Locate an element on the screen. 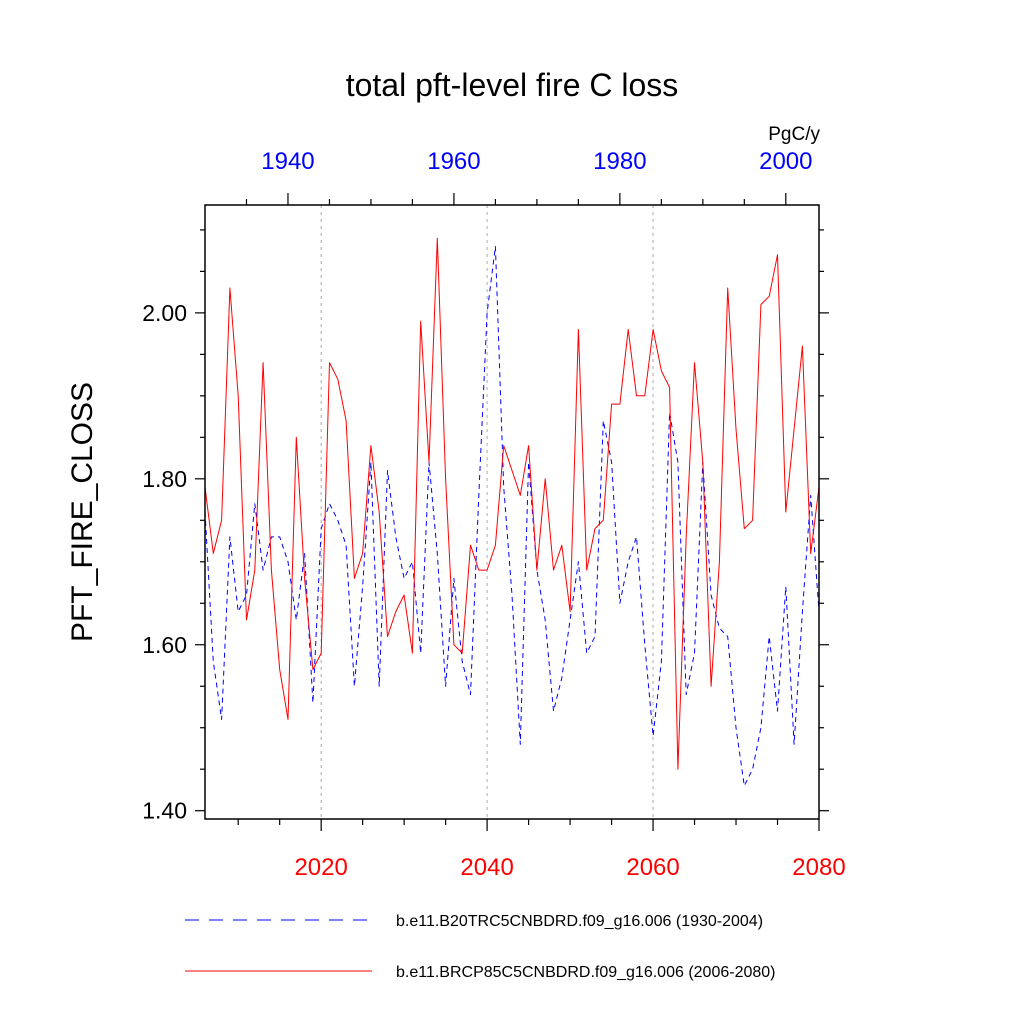 The image size is (1024, 1024). x-top-tick-label: 1940 is located at coordinates (287, 161).